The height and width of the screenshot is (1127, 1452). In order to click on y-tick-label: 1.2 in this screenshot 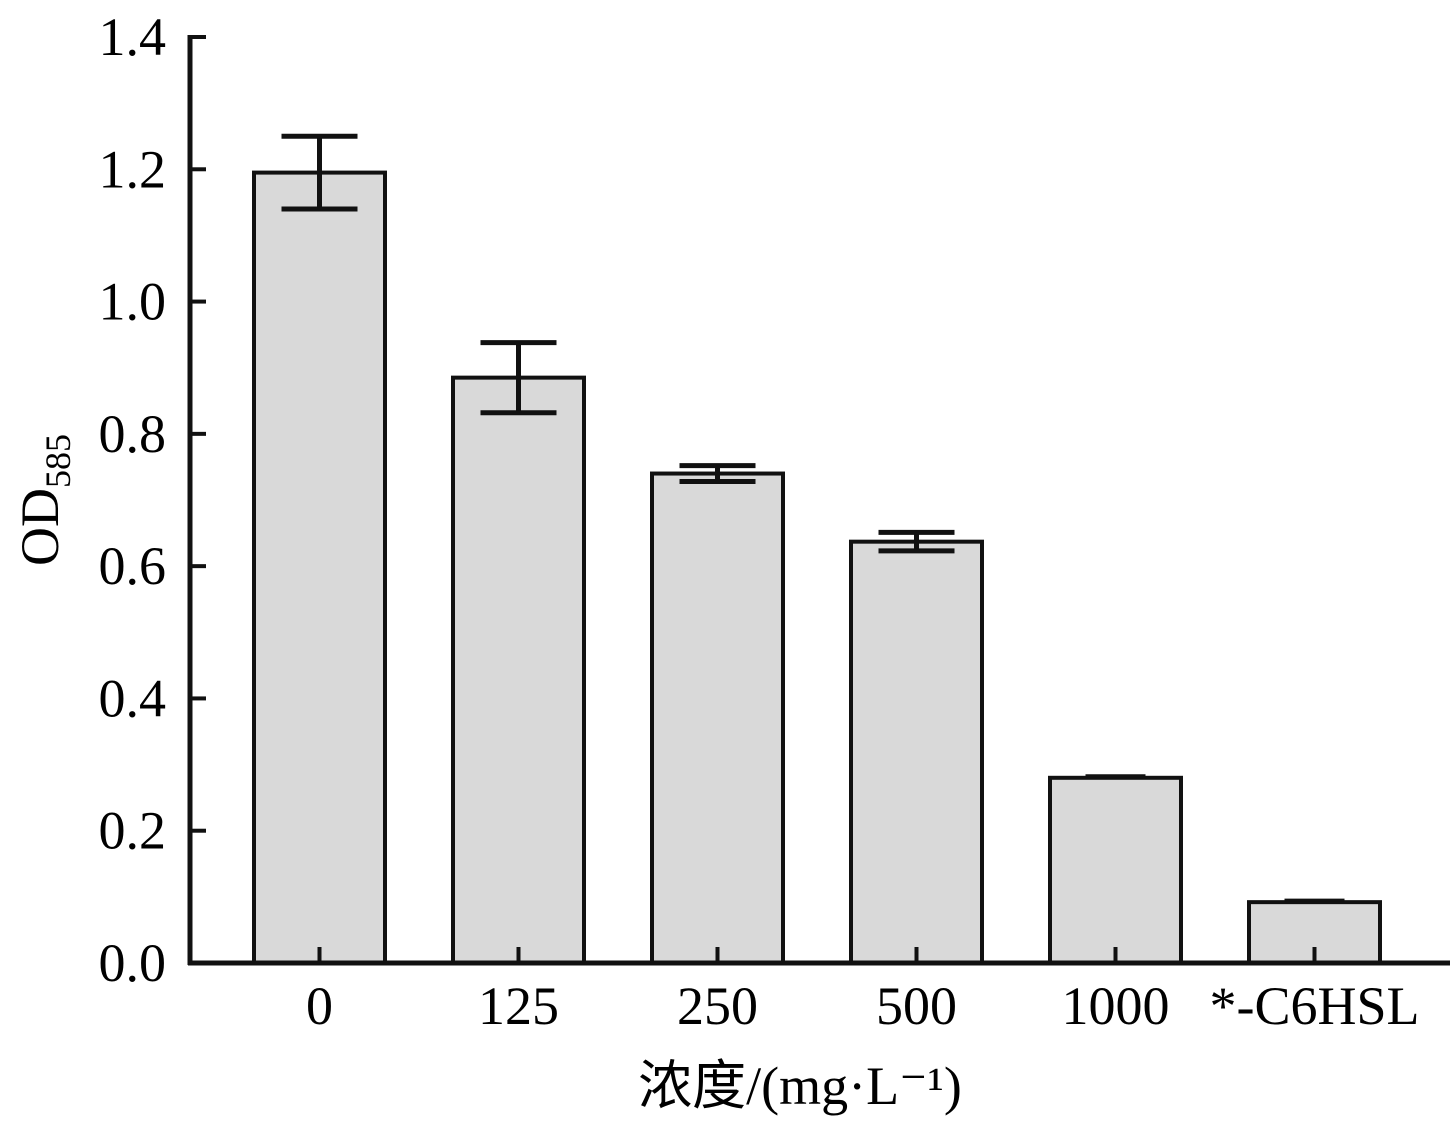, I will do `click(133, 169)`.